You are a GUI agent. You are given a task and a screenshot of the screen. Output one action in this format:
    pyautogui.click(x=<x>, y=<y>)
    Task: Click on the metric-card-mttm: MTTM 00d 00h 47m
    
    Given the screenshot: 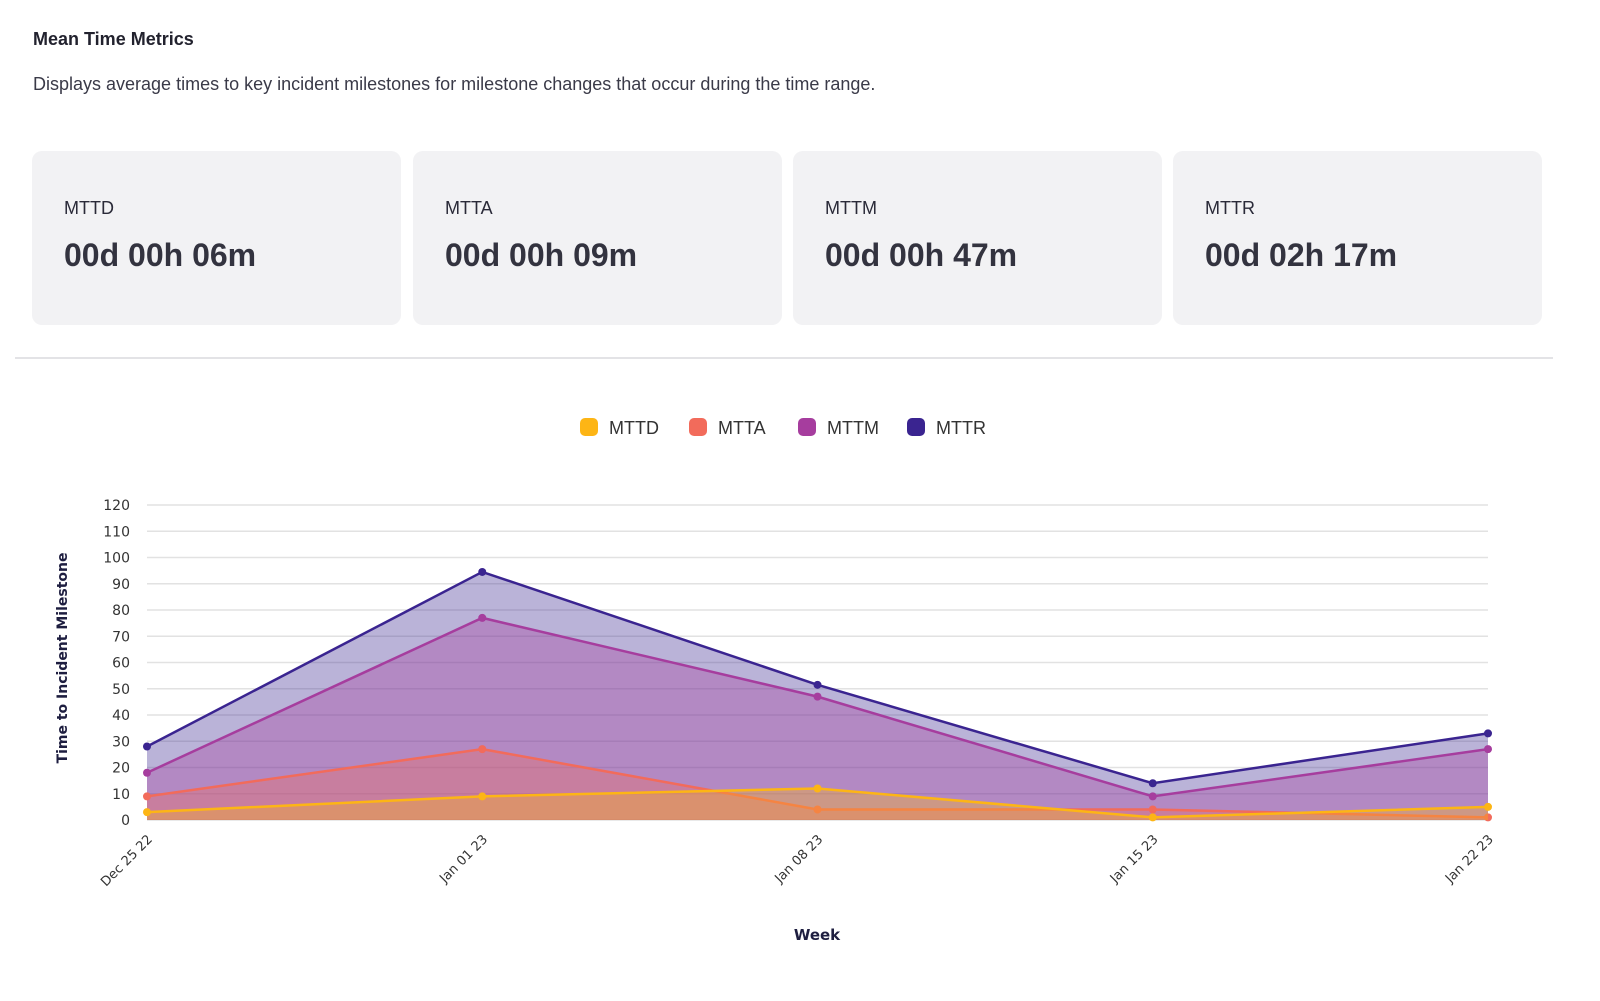 What is the action you would take?
    pyautogui.click(x=977, y=238)
    